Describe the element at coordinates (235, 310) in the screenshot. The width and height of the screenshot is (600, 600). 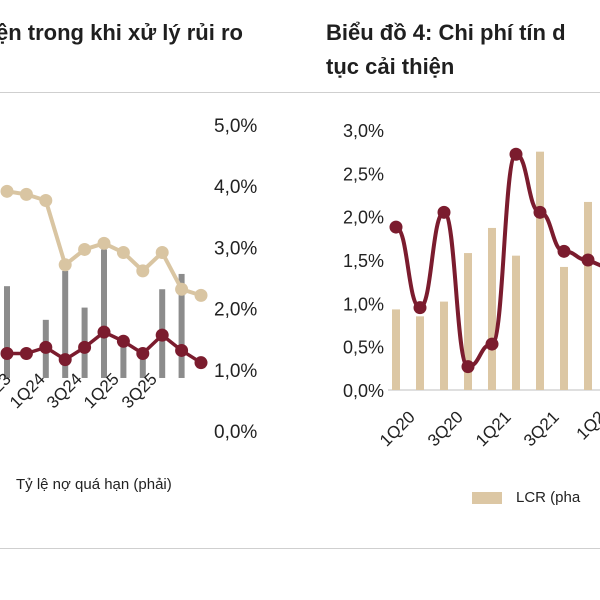
I see `left-y-tick-label: 2,0%` at that location.